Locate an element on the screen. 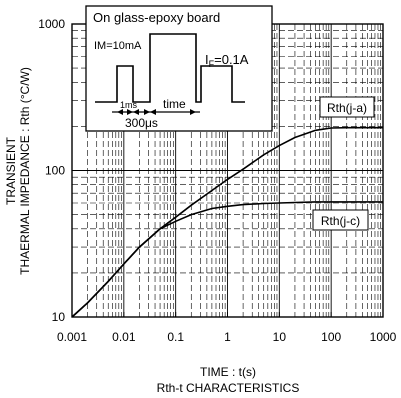 This screenshot has height=398, width=401. inset-us-label: 300μs is located at coordinates (141, 123).